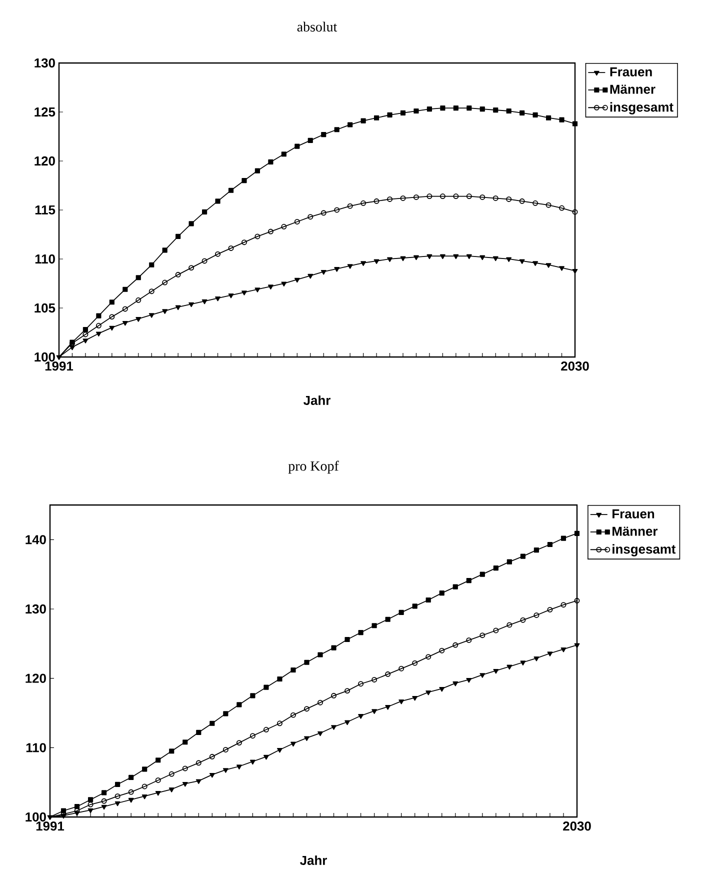 This screenshot has width=712, height=880. I want to click on chart-title: pro Kopf, so click(313, 467).